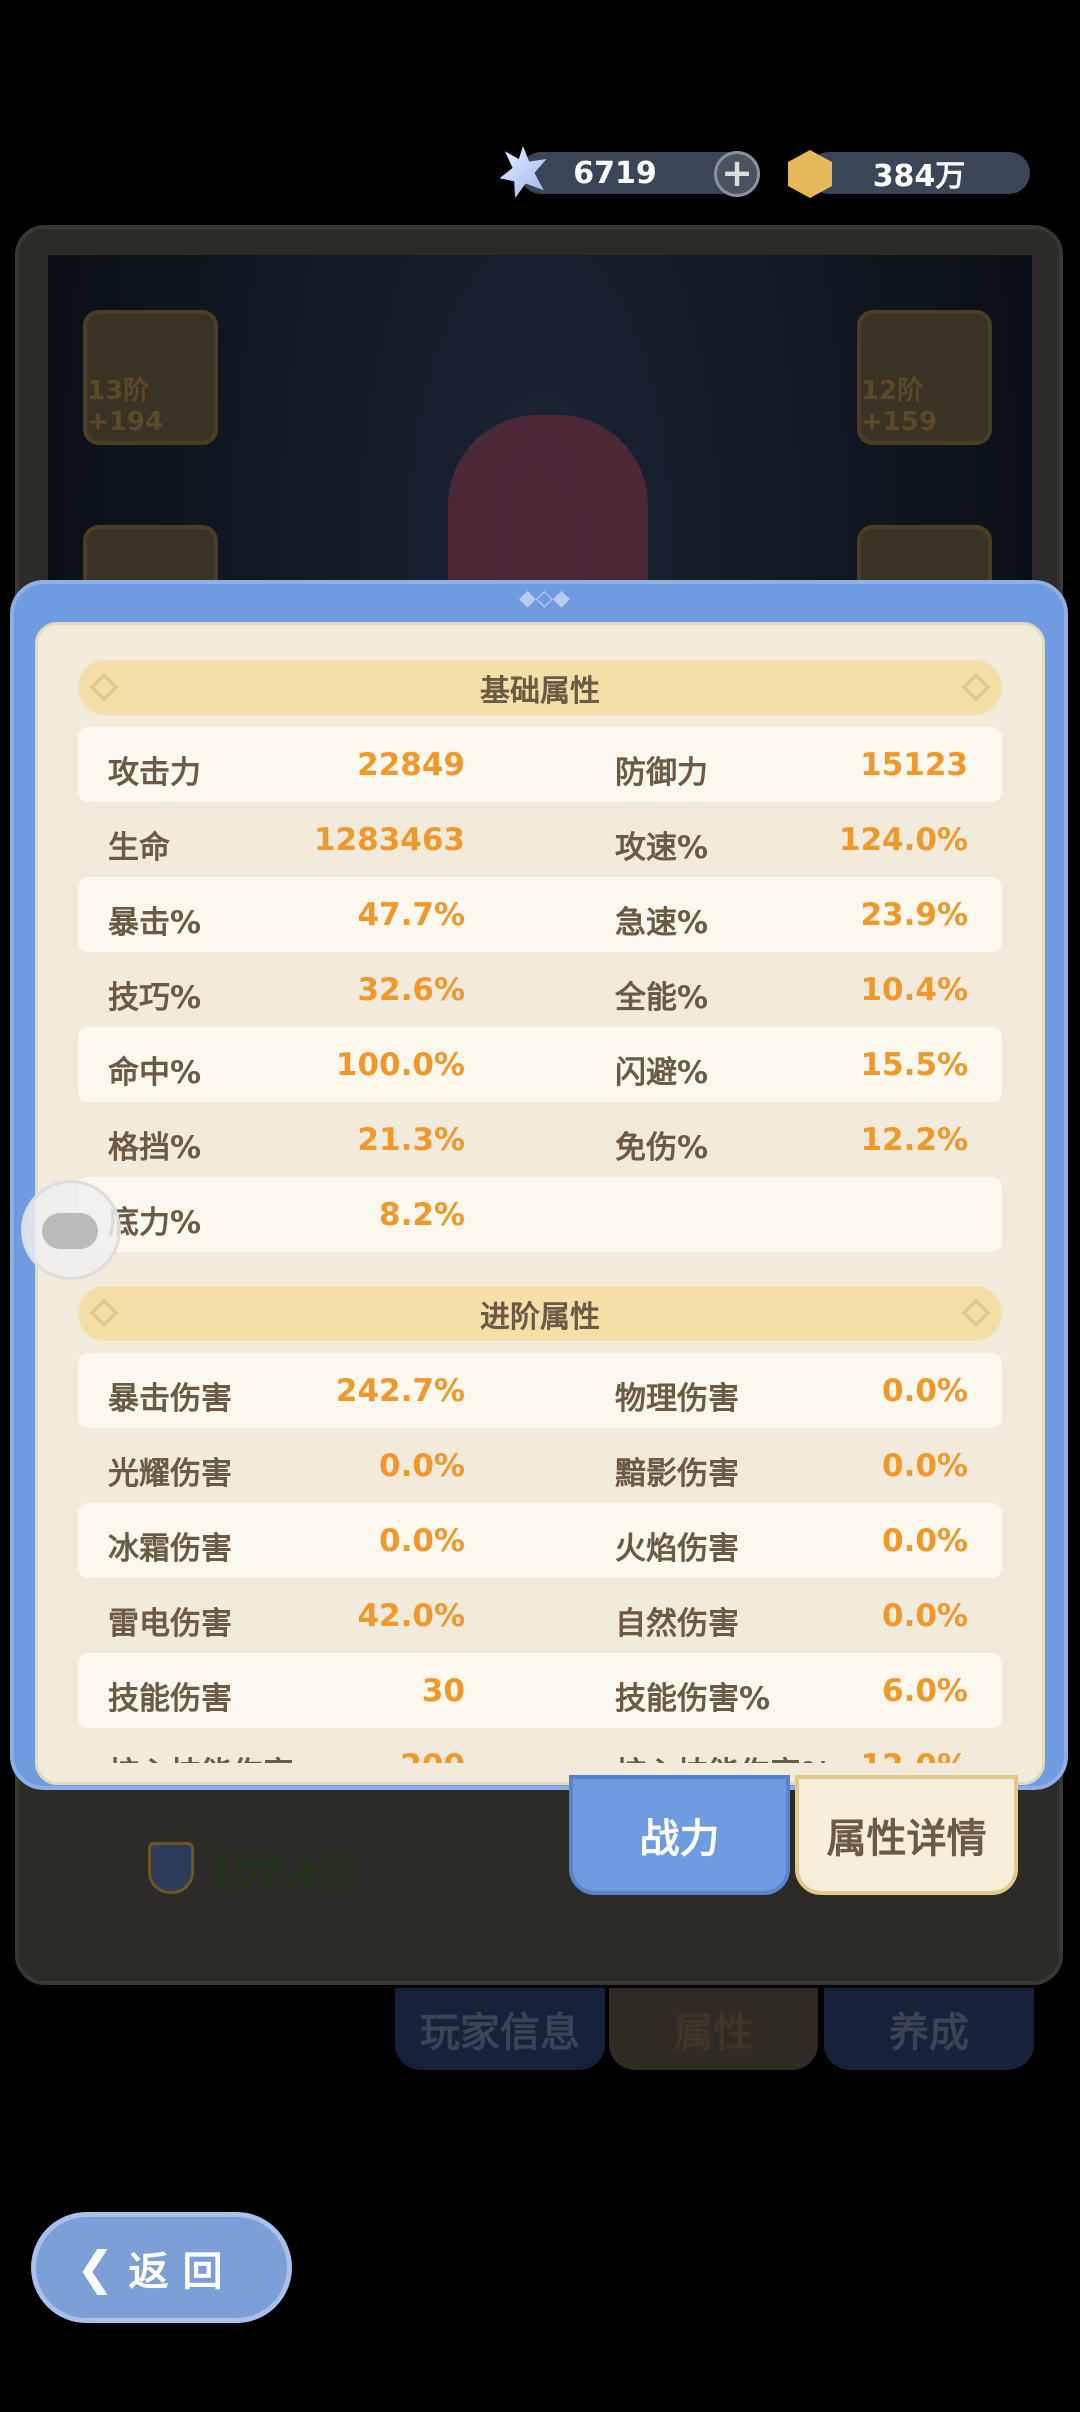  I want to click on attribute-label: 物理伤害, so click(677, 1399).